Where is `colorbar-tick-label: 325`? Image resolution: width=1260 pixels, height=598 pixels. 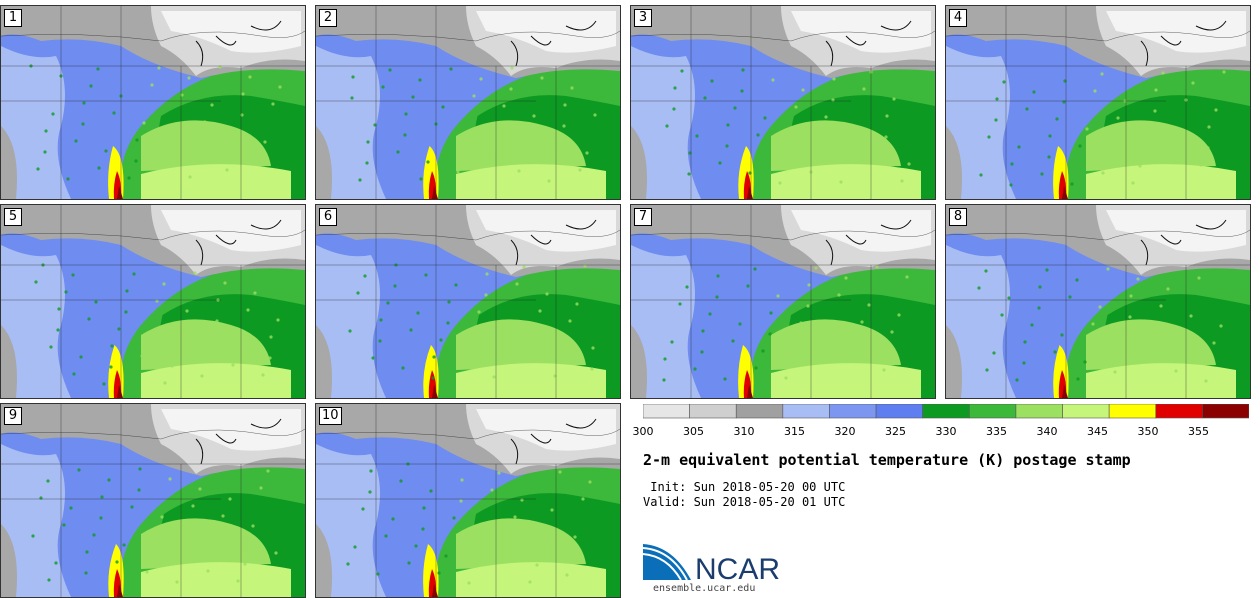 colorbar-tick-label: 325 is located at coordinates (895, 431).